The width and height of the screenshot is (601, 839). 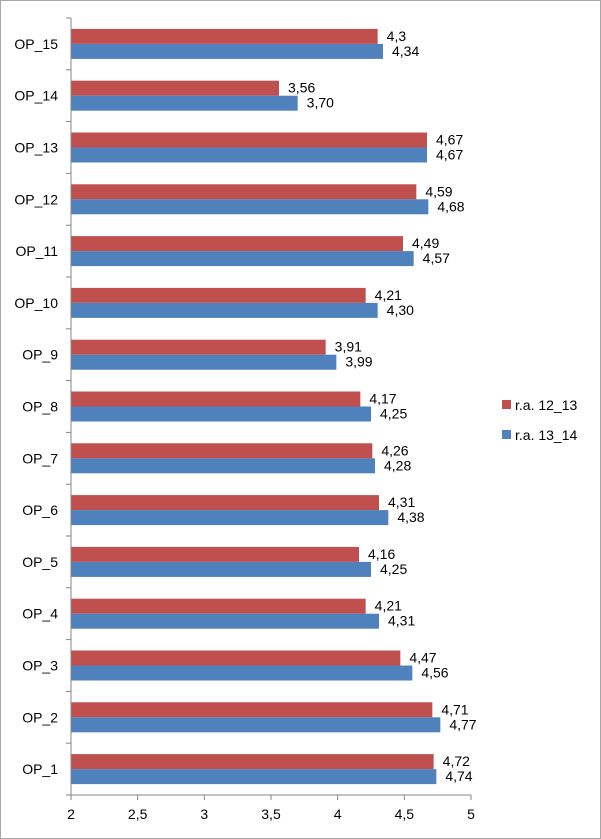 What do you see at coordinates (301, 88) in the screenshot?
I see `data-label: 3,56` at bounding box center [301, 88].